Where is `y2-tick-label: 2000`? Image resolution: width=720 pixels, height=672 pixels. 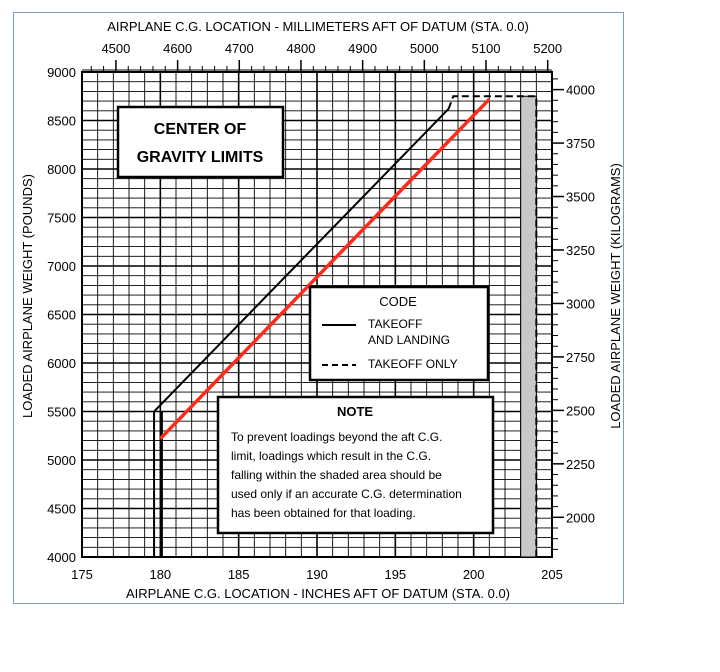 y2-tick-label: 2000 is located at coordinates (580, 517).